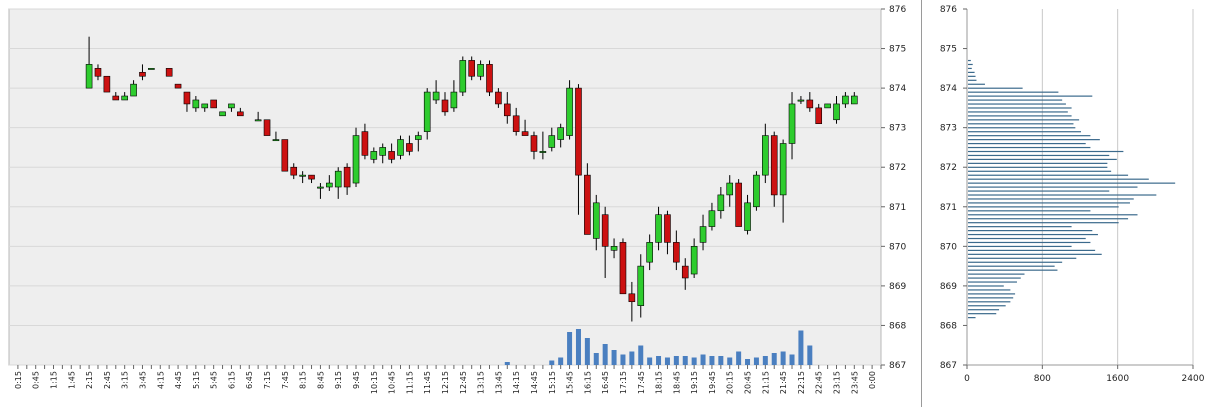 Image resolution: width=1210 pixels, height=407 pixels. What do you see at coordinates (231, 380) in the screenshot?
I see `candle-x-tick-label: 6:15` at bounding box center [231, 380].